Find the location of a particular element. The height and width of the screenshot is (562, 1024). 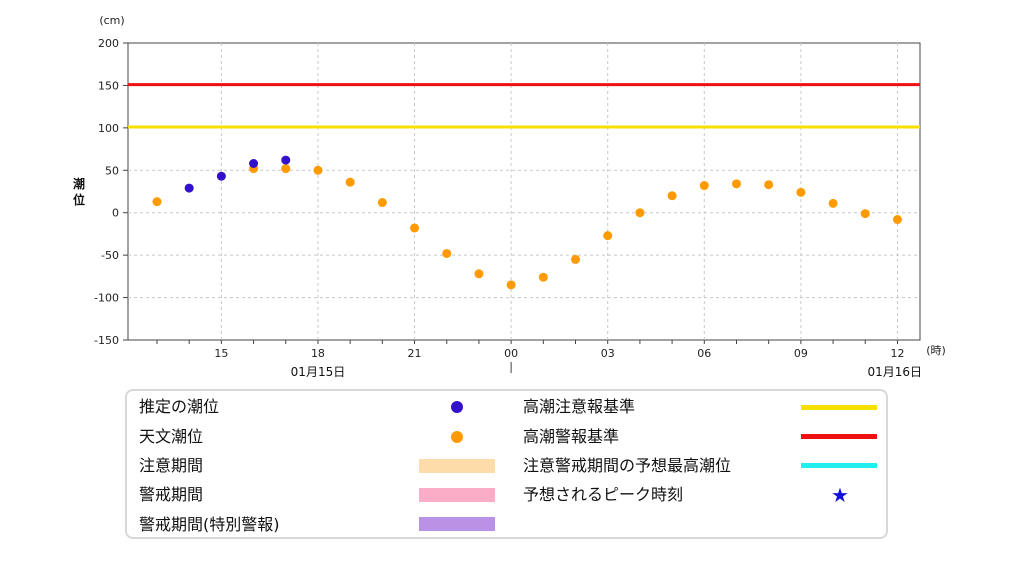

legend-star-icon: ★ is located at coordinates (840, 495).